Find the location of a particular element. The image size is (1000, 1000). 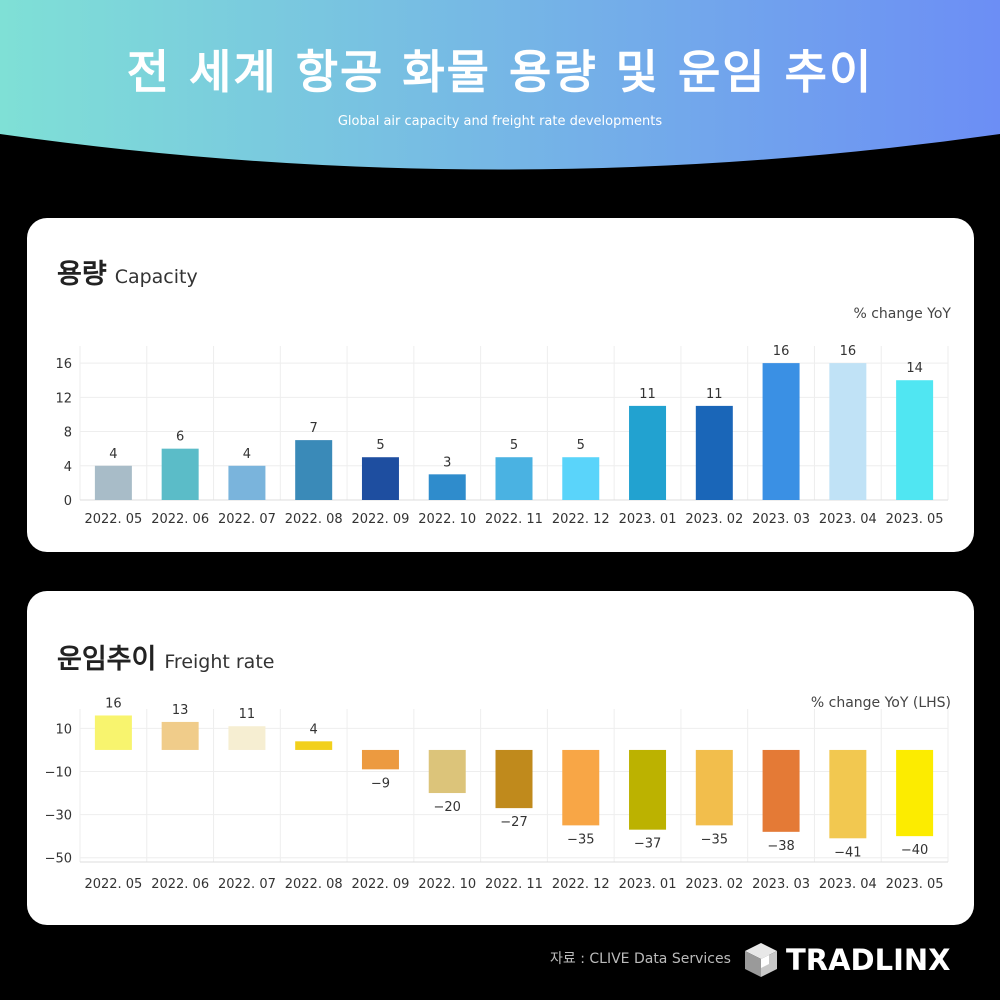

y-tick-label: −10 is located at coordinates (58, 772).